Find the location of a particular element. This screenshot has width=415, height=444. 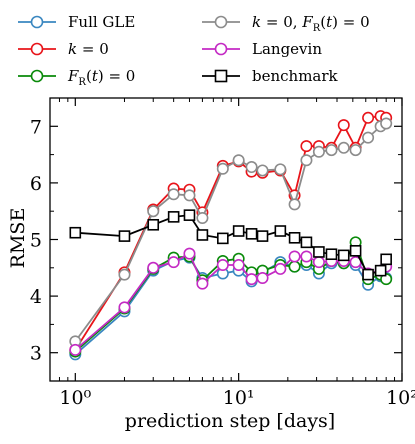

y-tick-label: 3 is located at coordinates (36, 354).